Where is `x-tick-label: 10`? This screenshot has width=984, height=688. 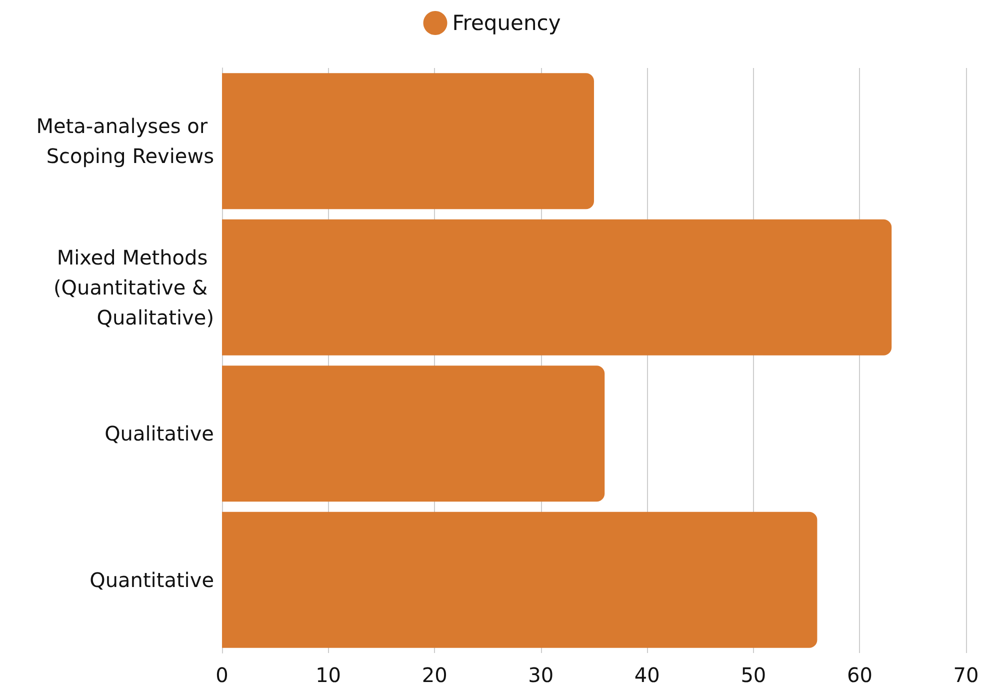
x-tick-label: 10 is located at coordinates (329, 675).